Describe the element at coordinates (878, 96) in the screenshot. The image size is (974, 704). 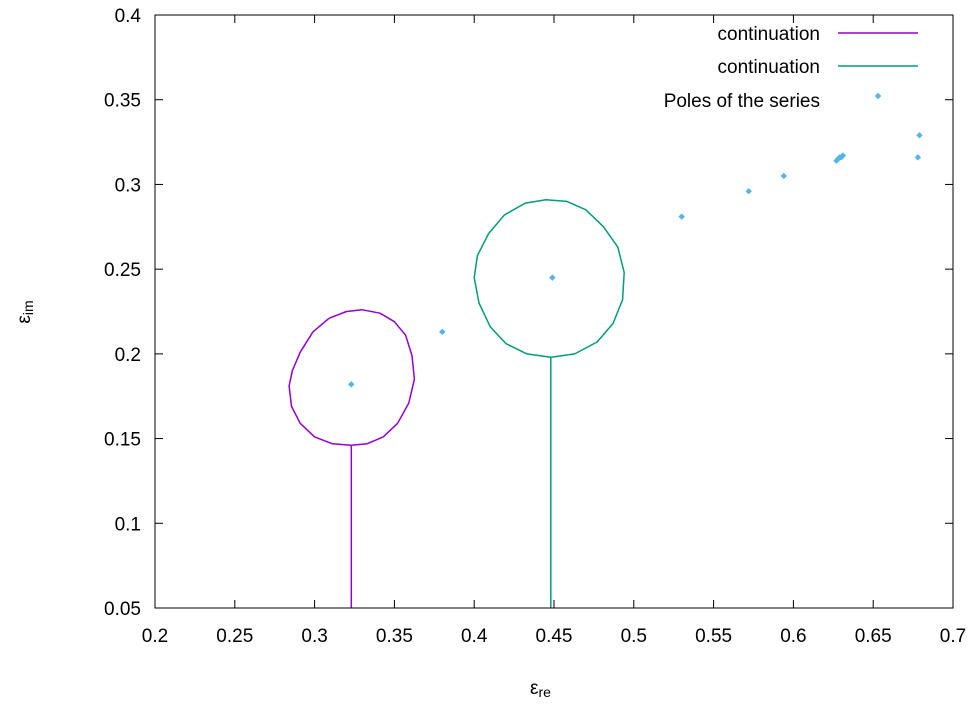
I see `legend-swatch-point` at that location.